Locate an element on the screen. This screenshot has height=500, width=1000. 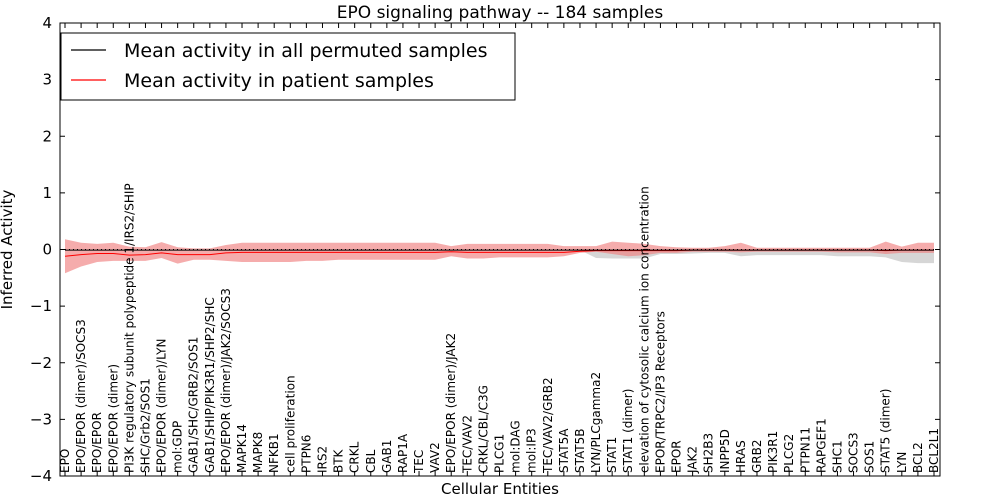
category-label: NFKB1 is located at coordinates (274, 453).